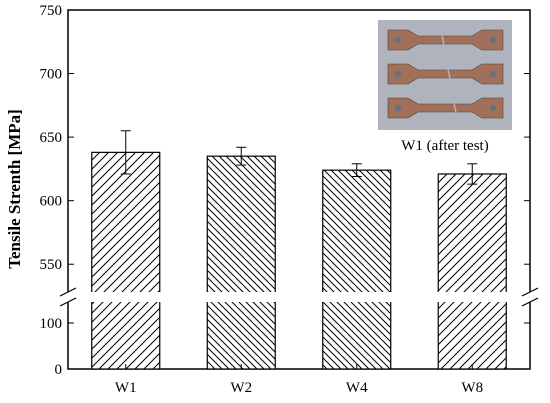 The width and height of the screenshot is (550, 403). I want to click on x-tick-label-w2: W2, so click(241, 388).